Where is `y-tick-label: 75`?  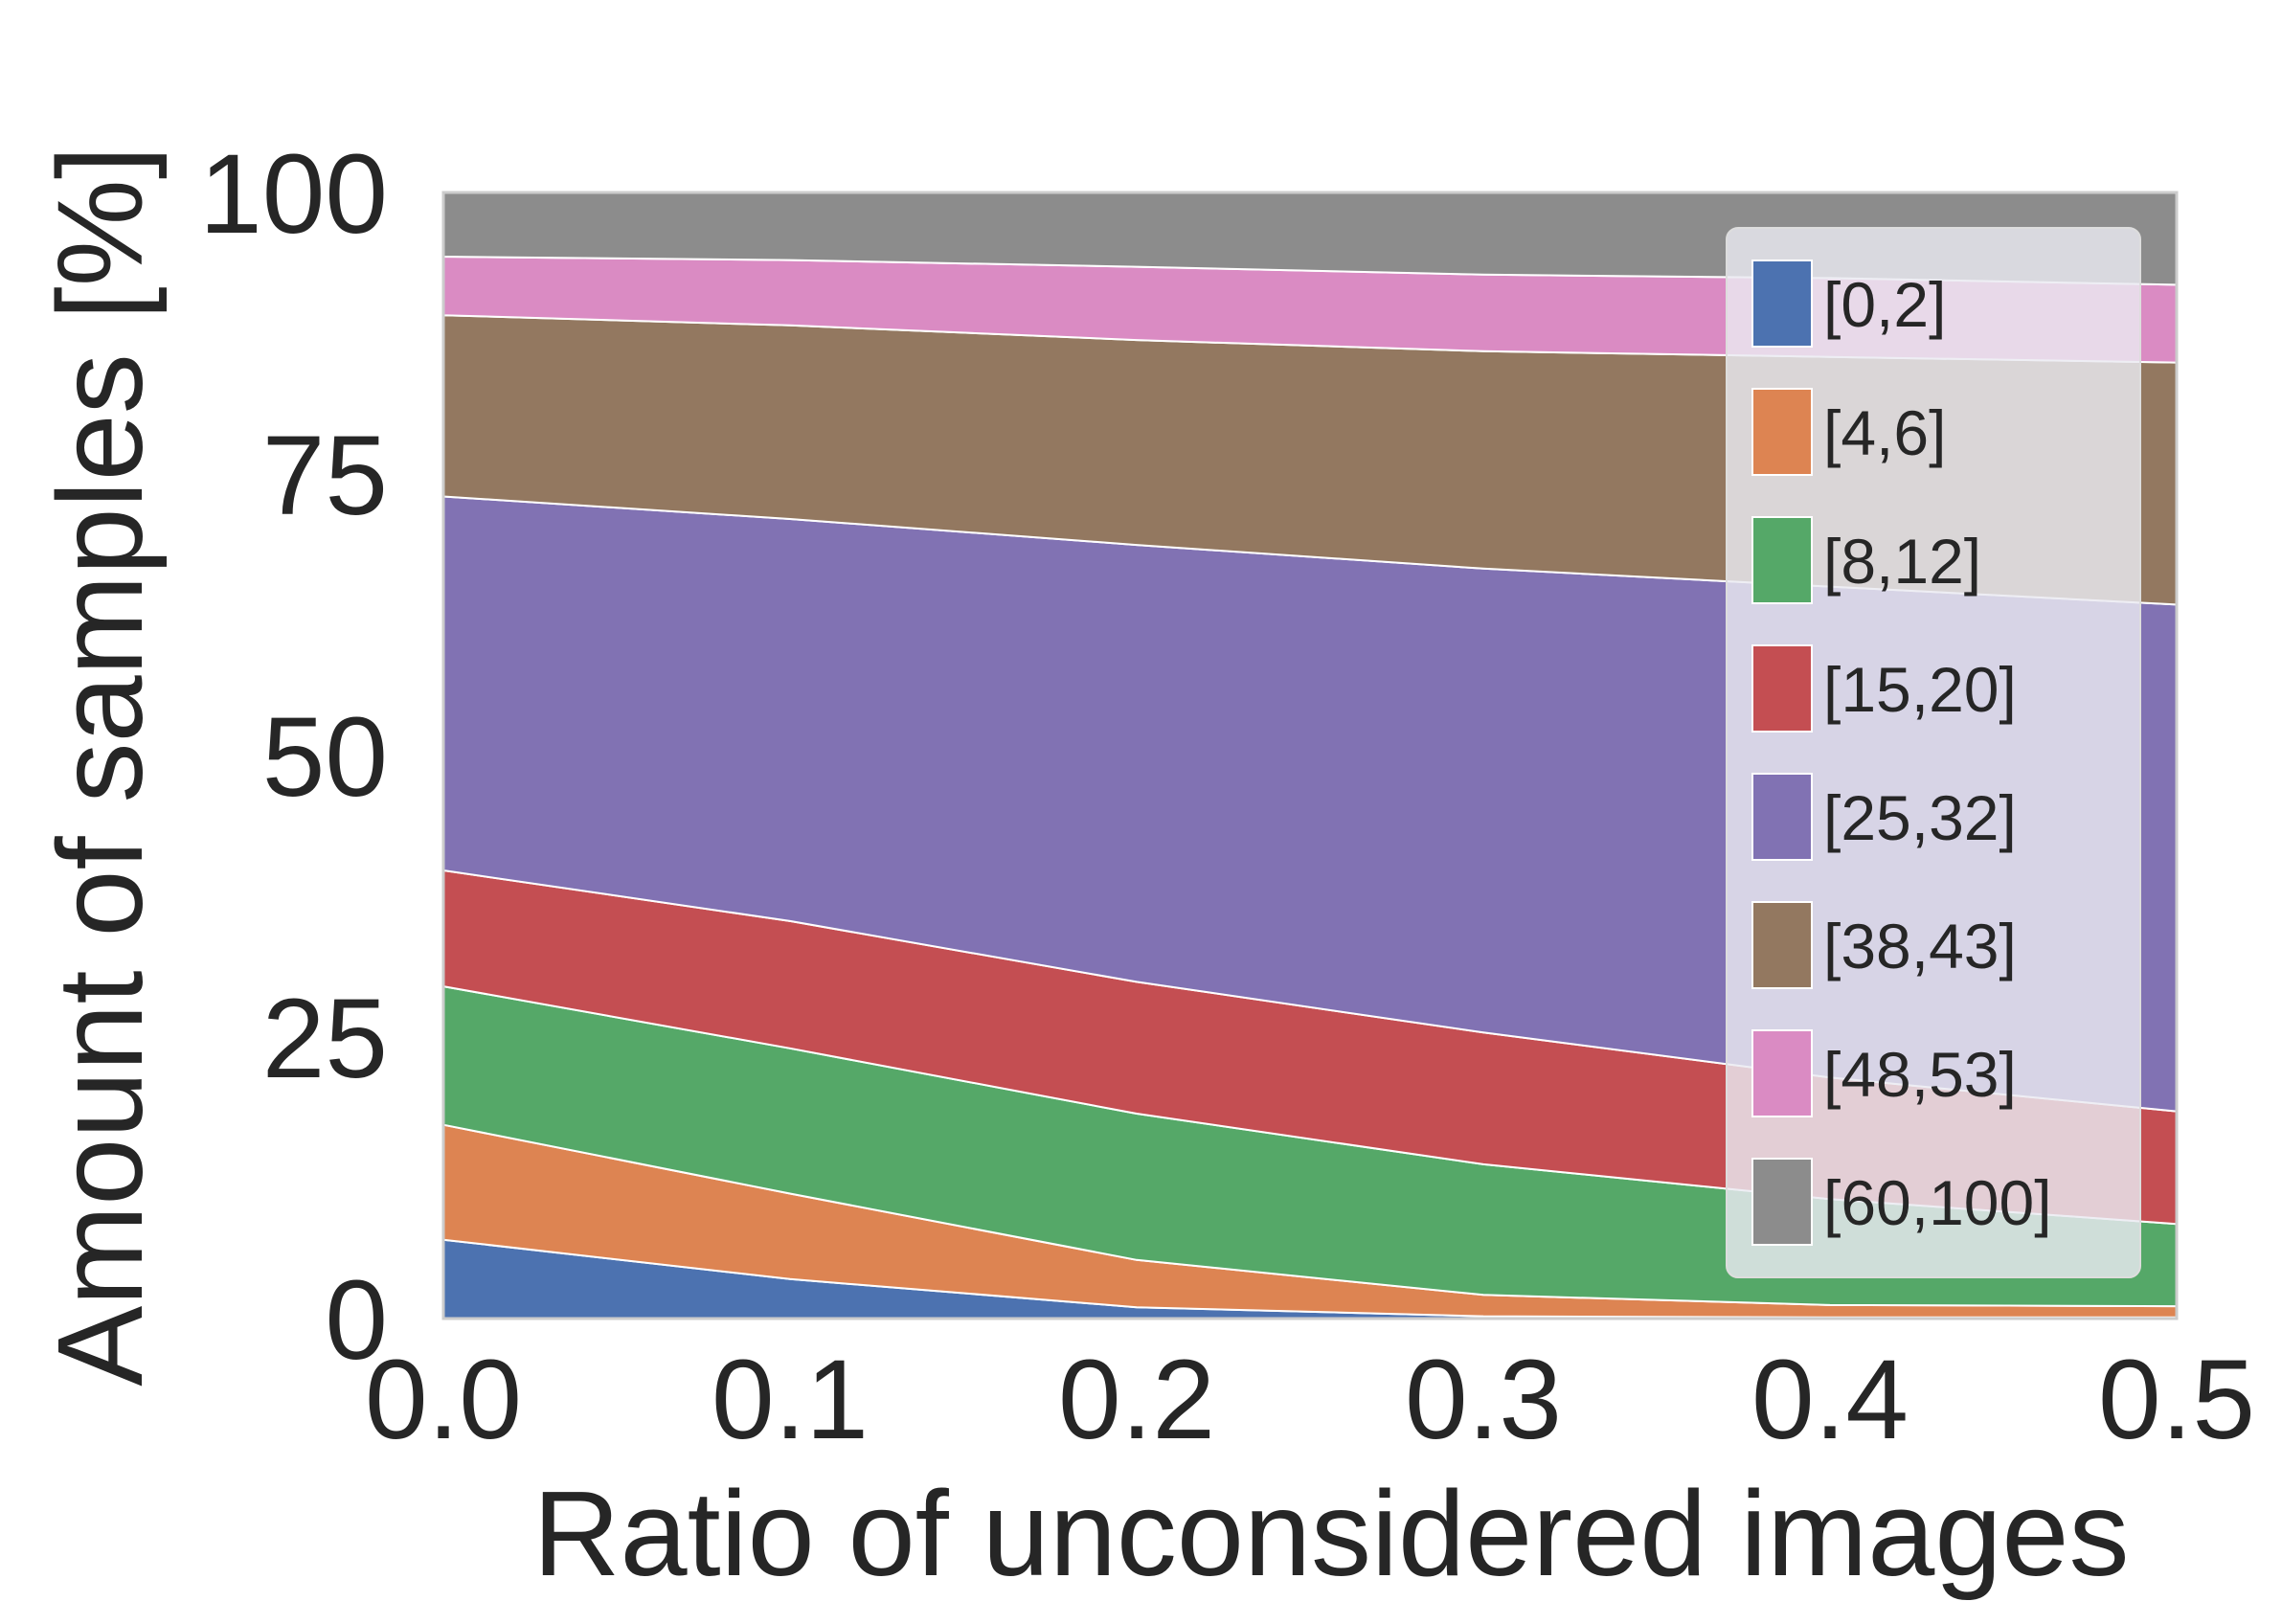
y-tick-label: 75 is located at coordinates (325, 476).